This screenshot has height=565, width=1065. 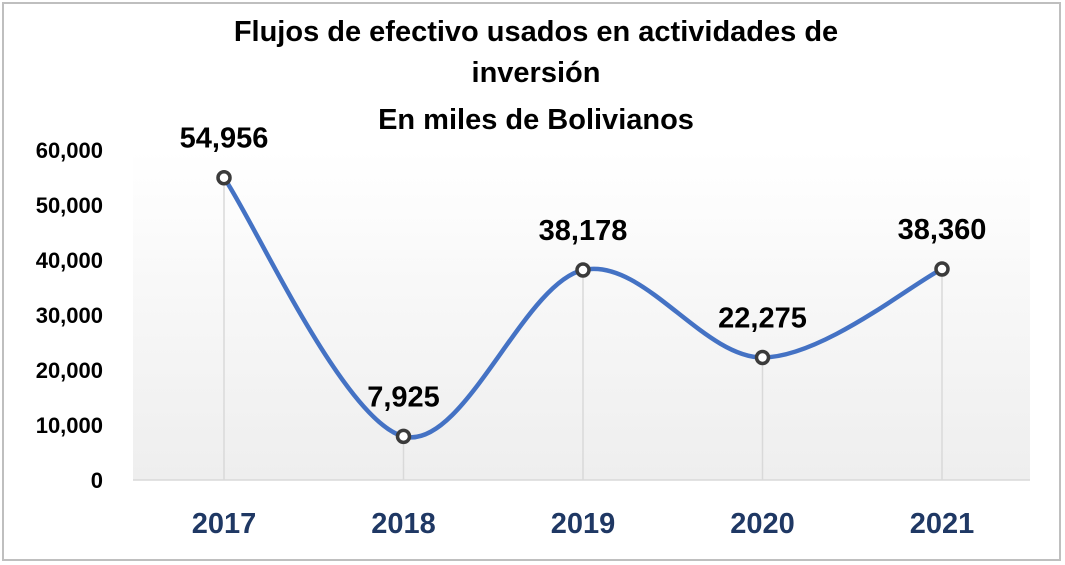 I want to click on x-tick-label: 2019, so click(x=583, y=524).